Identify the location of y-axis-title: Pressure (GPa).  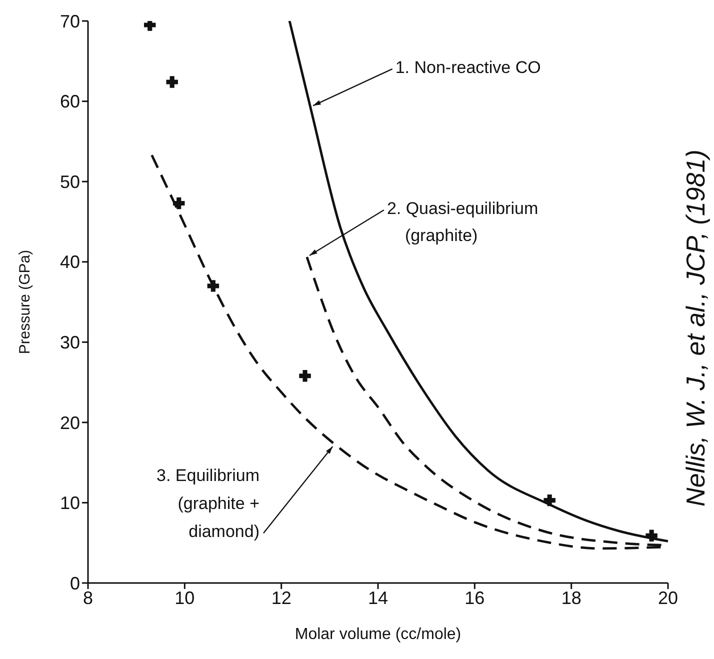
(25, 302).